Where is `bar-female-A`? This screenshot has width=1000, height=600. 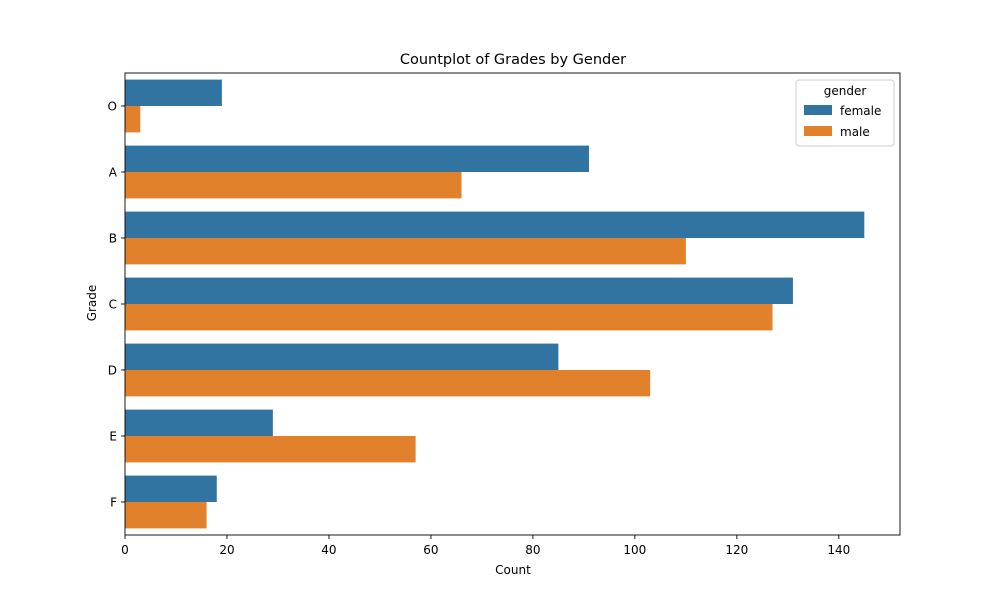
bar-female-A is located at coordinates (357, 158).